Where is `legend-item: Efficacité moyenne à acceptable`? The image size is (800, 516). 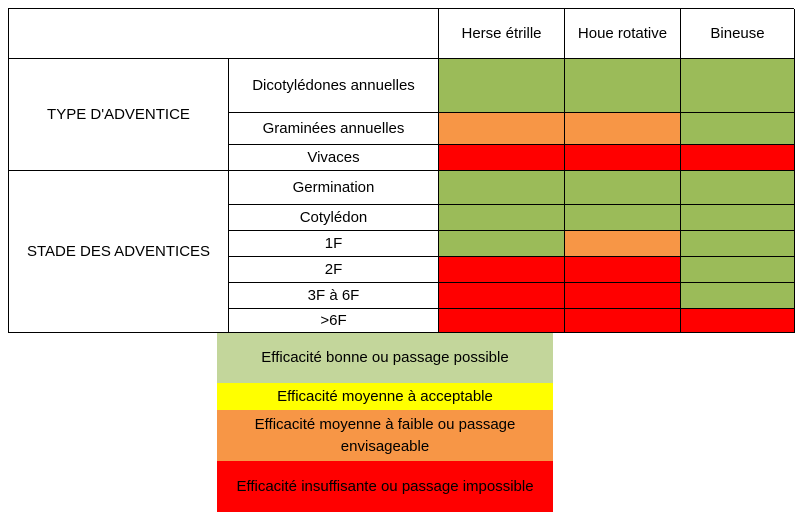 legend-item: Efficacité moyenne à acceptable is located at coordinates (385, 396).